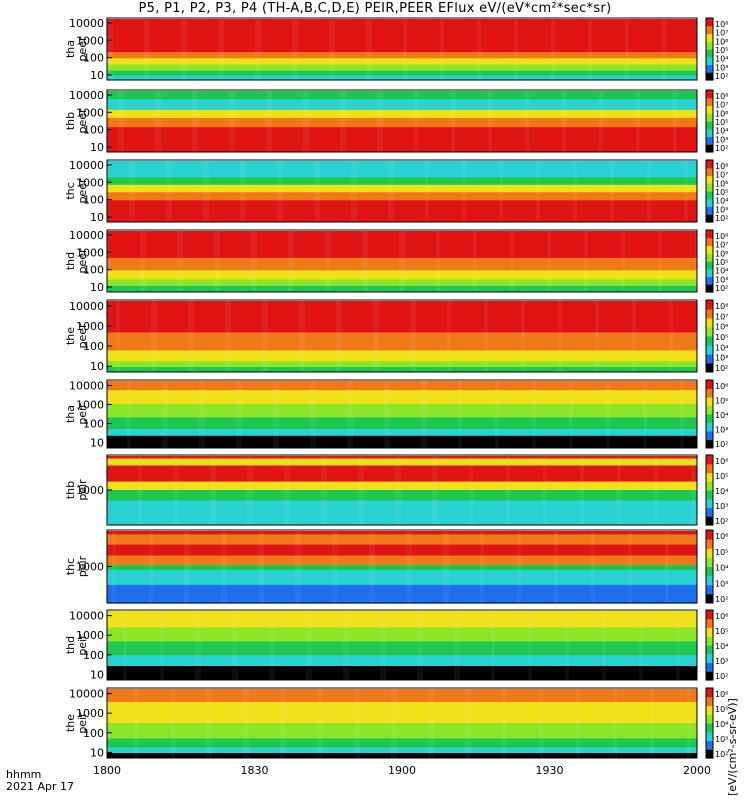  Describe the element at coordinates (70, 723) in the screenshot. I see `y-axis-label: the` at that location.